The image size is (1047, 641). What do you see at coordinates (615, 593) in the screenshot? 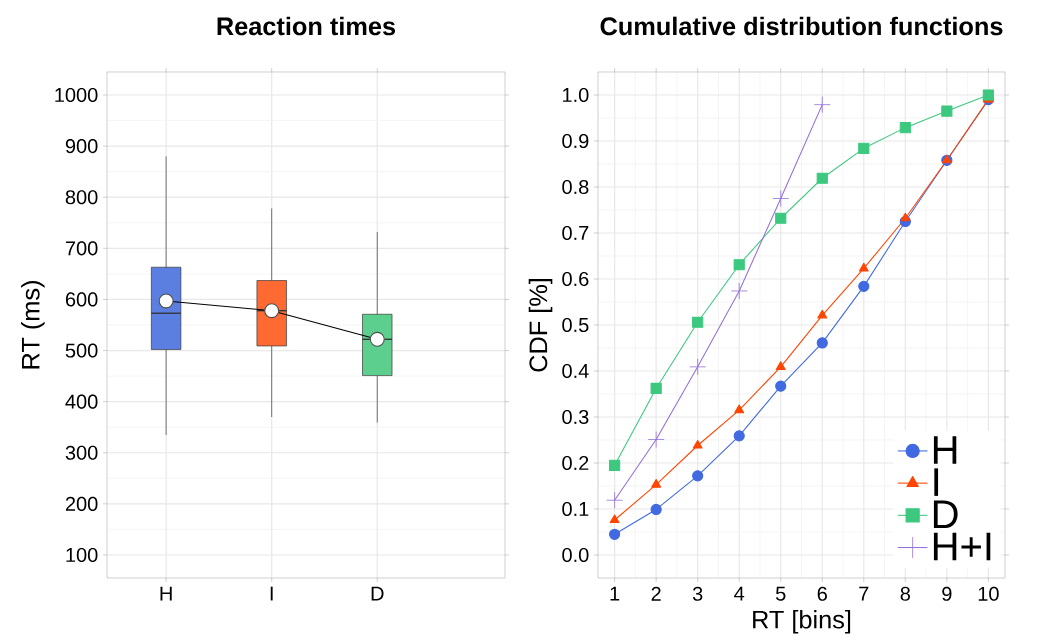
I see `x-tick-label: 1` at bounding box center [615, 593].